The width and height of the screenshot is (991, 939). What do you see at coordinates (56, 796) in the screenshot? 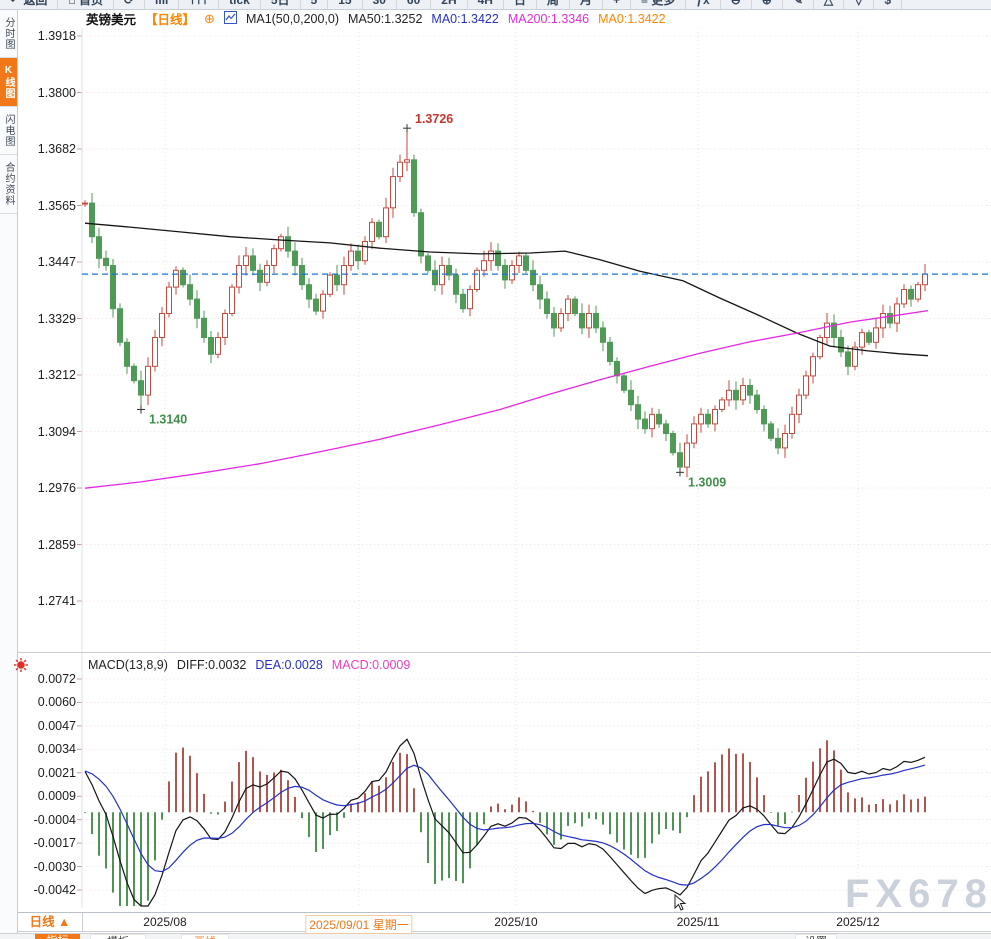
I see `macd-axis-label: 0.0009` at bounding box center [56, 796].